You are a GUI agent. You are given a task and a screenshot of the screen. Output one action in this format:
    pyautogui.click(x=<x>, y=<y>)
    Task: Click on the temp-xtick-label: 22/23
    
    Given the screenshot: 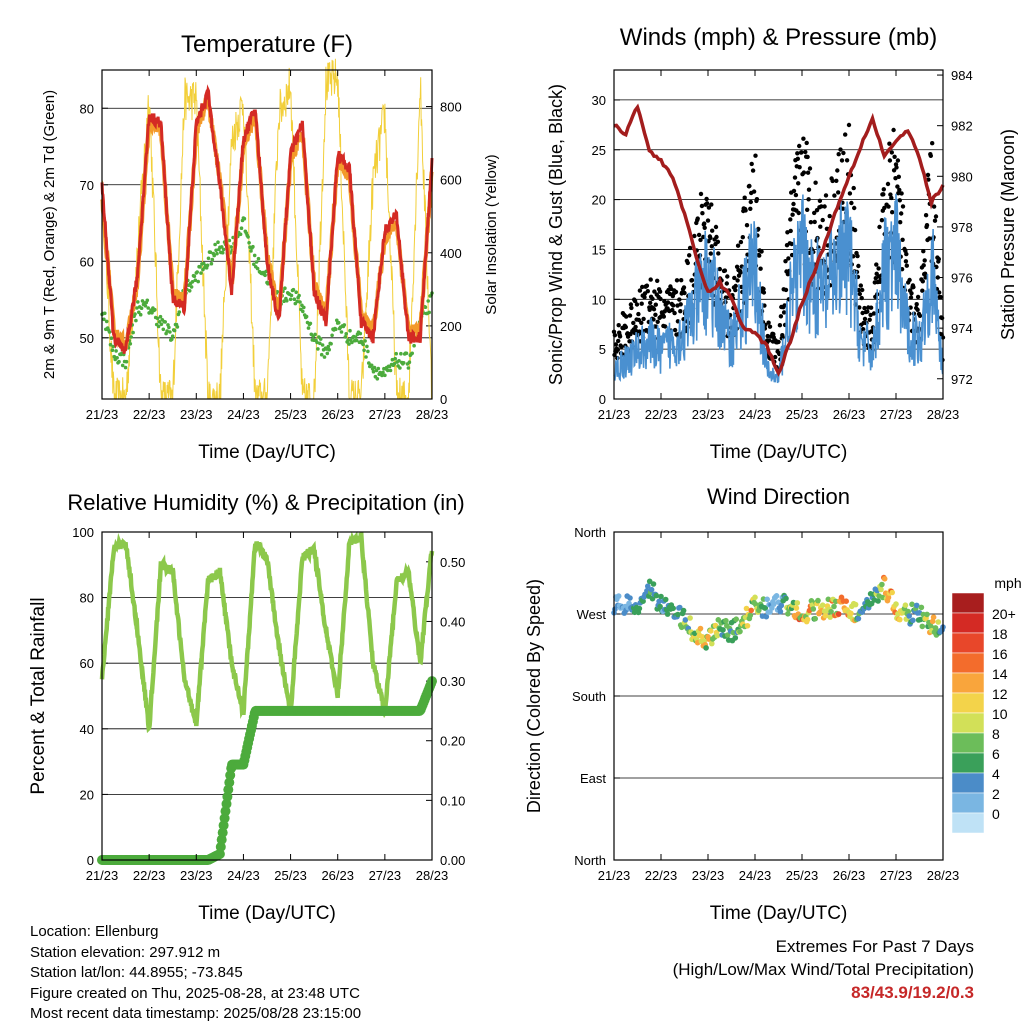 What is the action you would take?
    pyautogui.click(x=149, y=414)
    